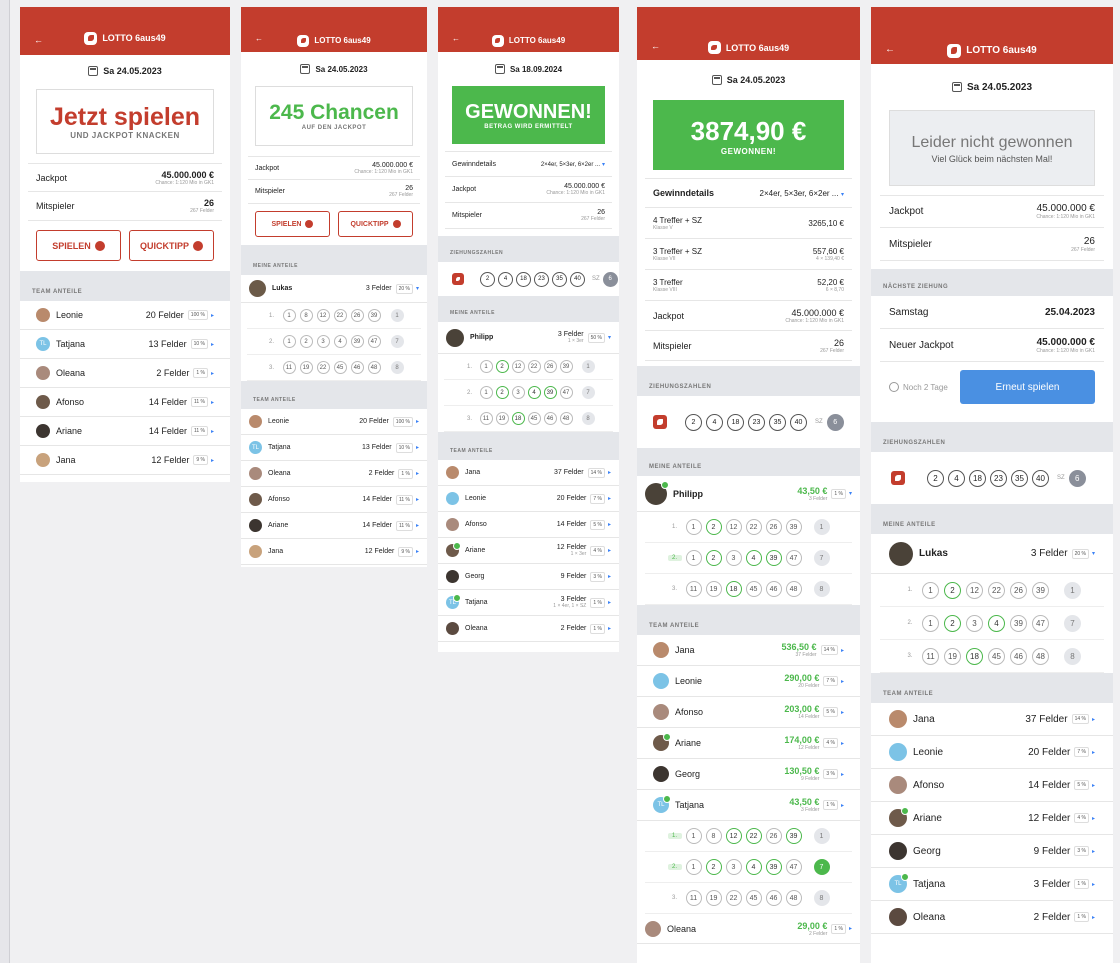 This screenshot has height=963, width=1120. What do you see at coordinates (748, 743) in the screenshot?
I see `team-member-row: Ariane 174,00 €12 Felder 4 % ▸` at bounding box center [748, 743].